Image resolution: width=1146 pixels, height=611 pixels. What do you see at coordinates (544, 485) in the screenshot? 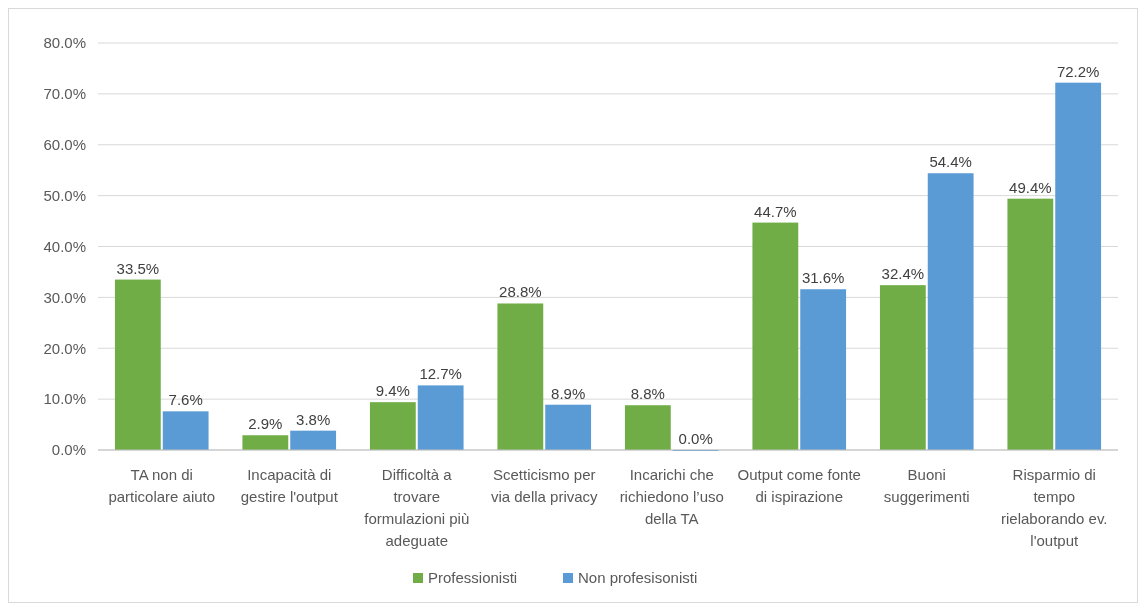
I see `x-tick-label: Scetticismo per via della privacy` at bounding box center [544, 485].